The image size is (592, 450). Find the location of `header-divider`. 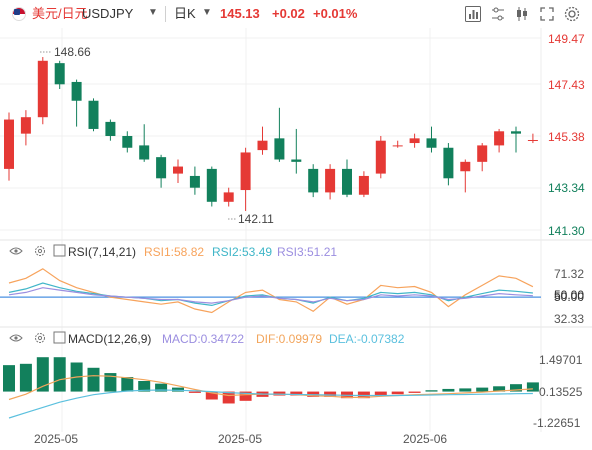

header-divider is located at coordinates (165, 14).